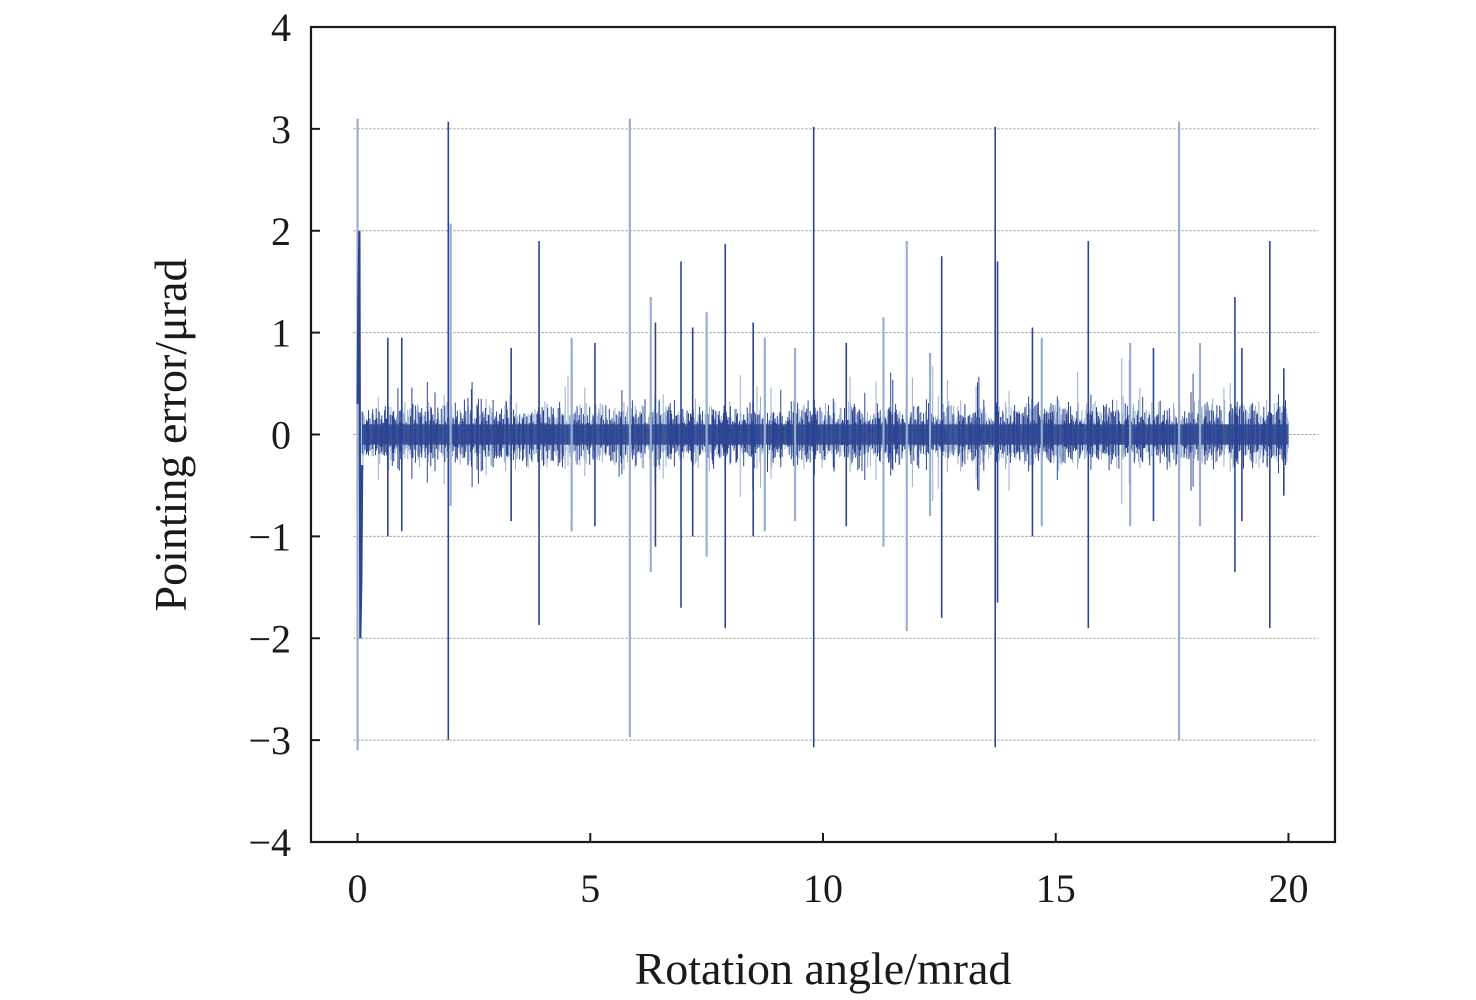  Describe the element at coordinates (281, 435) in the screenshot. I see `y-tick-label: 0` at that location.